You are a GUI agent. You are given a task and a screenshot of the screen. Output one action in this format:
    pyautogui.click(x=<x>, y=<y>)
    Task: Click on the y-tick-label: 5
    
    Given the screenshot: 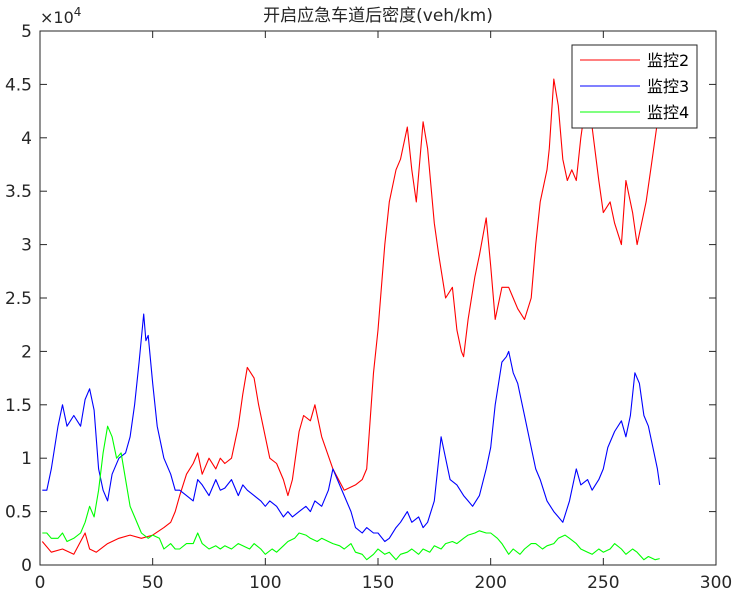 What is the action you would take?
    pyautogui.click(x=26, y=32)
    